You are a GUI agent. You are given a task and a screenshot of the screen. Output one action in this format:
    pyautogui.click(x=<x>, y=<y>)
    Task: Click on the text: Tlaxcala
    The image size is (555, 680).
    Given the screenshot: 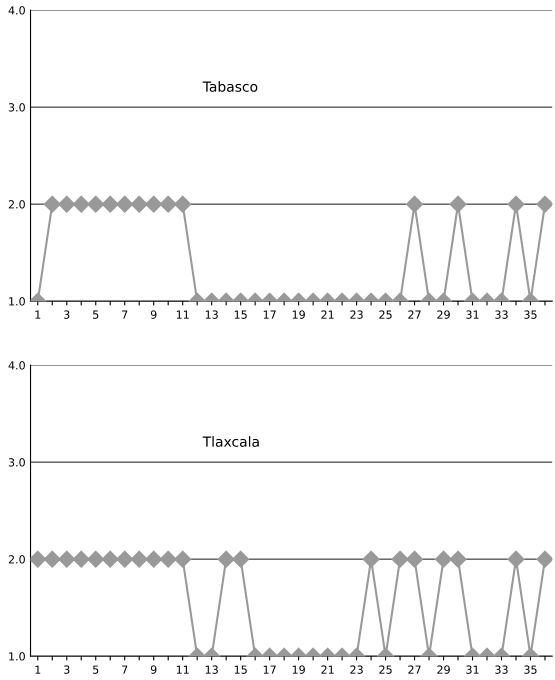 What is the action you would take?
    pyautogui.click(x=230, y=441)
    